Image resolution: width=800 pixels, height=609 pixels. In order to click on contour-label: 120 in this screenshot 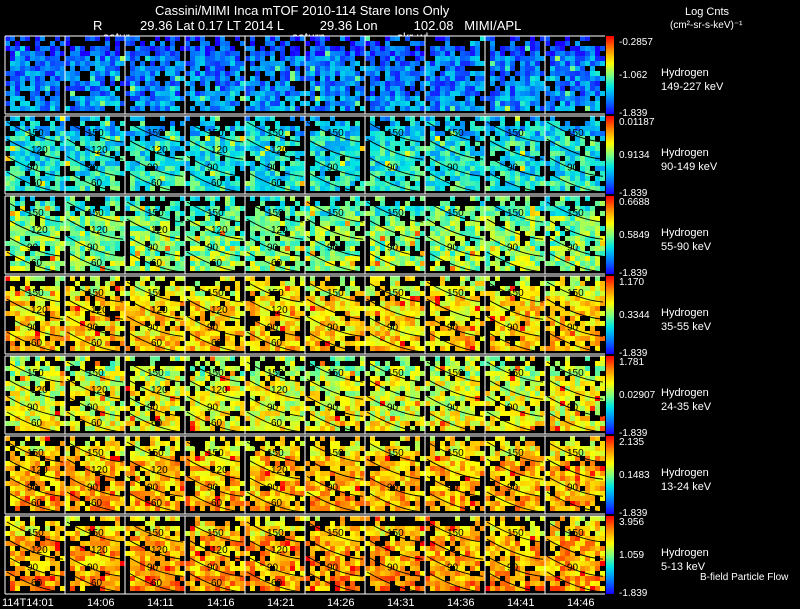, I will do `click(39, 310)`.